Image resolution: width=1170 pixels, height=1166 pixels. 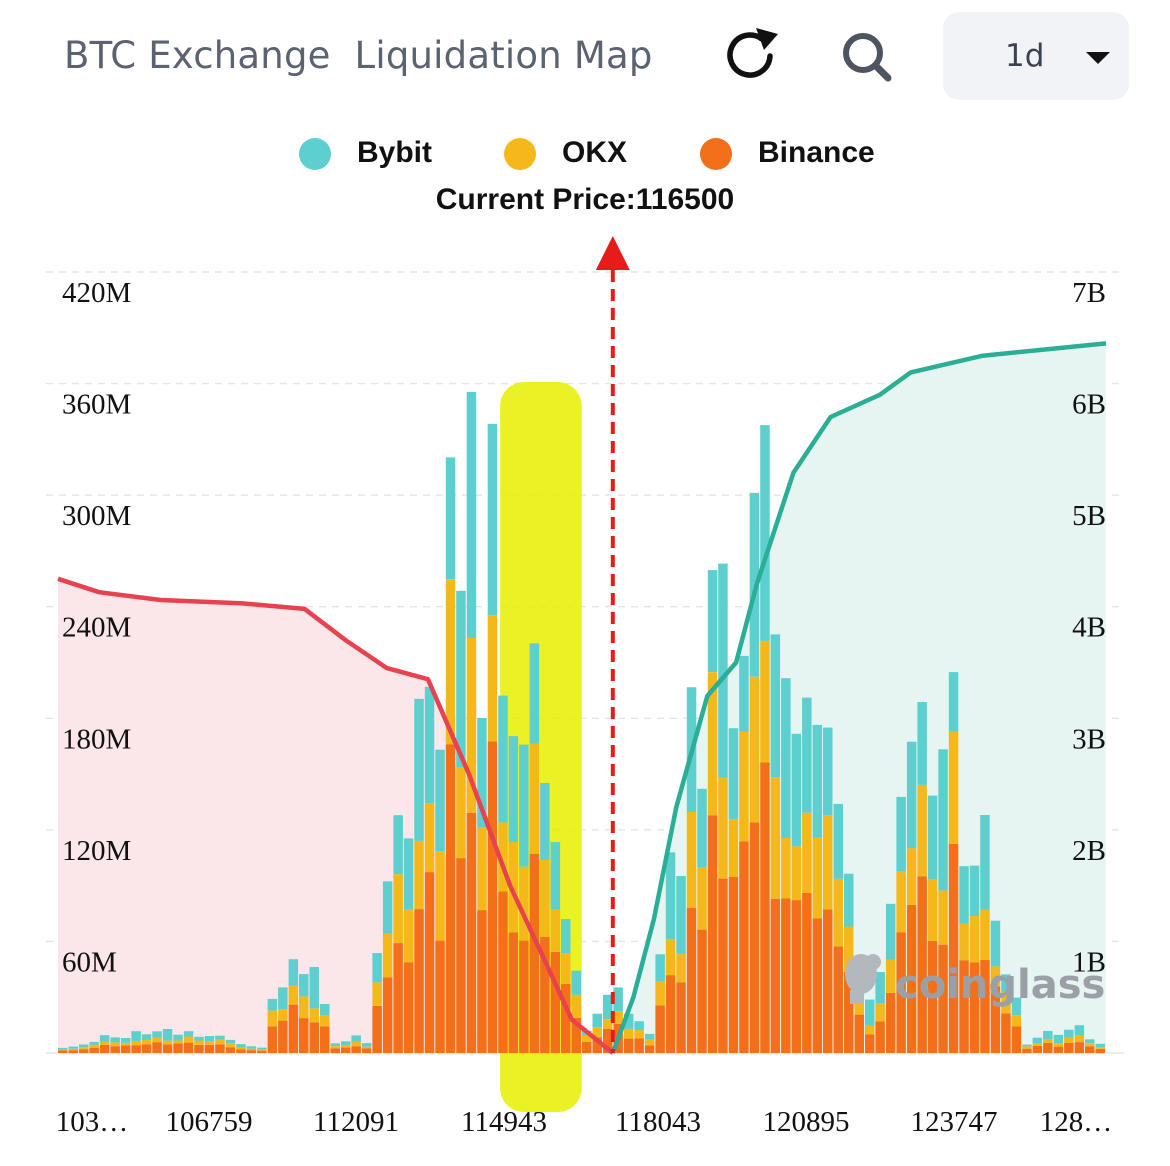 What do you see at coordinates (1000, 985) in the screenshot?
I see `watermark-text: coinglass` at bounding box center [1000, 985].